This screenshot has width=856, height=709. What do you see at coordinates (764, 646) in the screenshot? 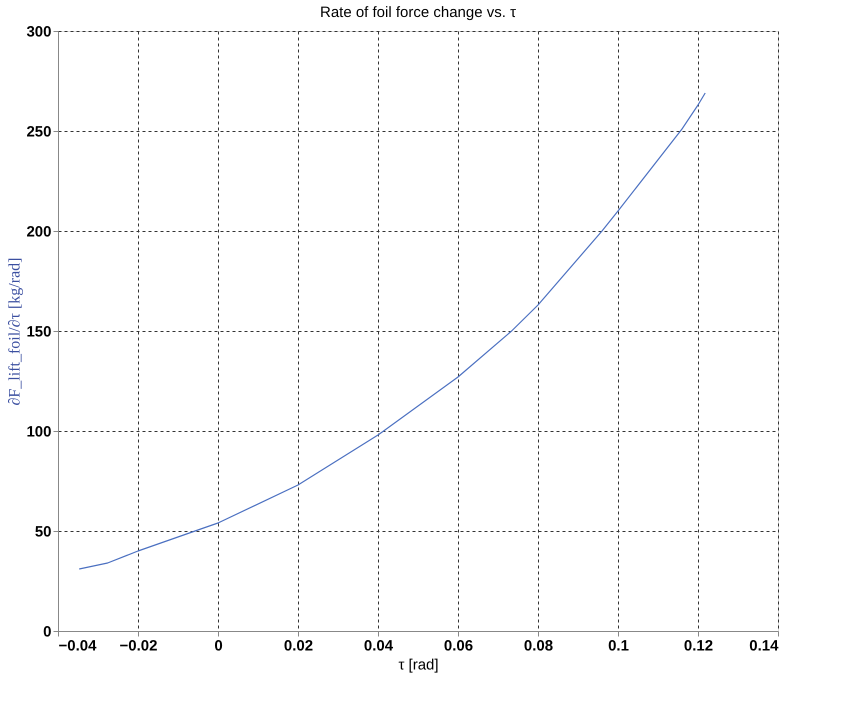
I see `x-tick-label: 0.14` at bounding box center [764, 646].